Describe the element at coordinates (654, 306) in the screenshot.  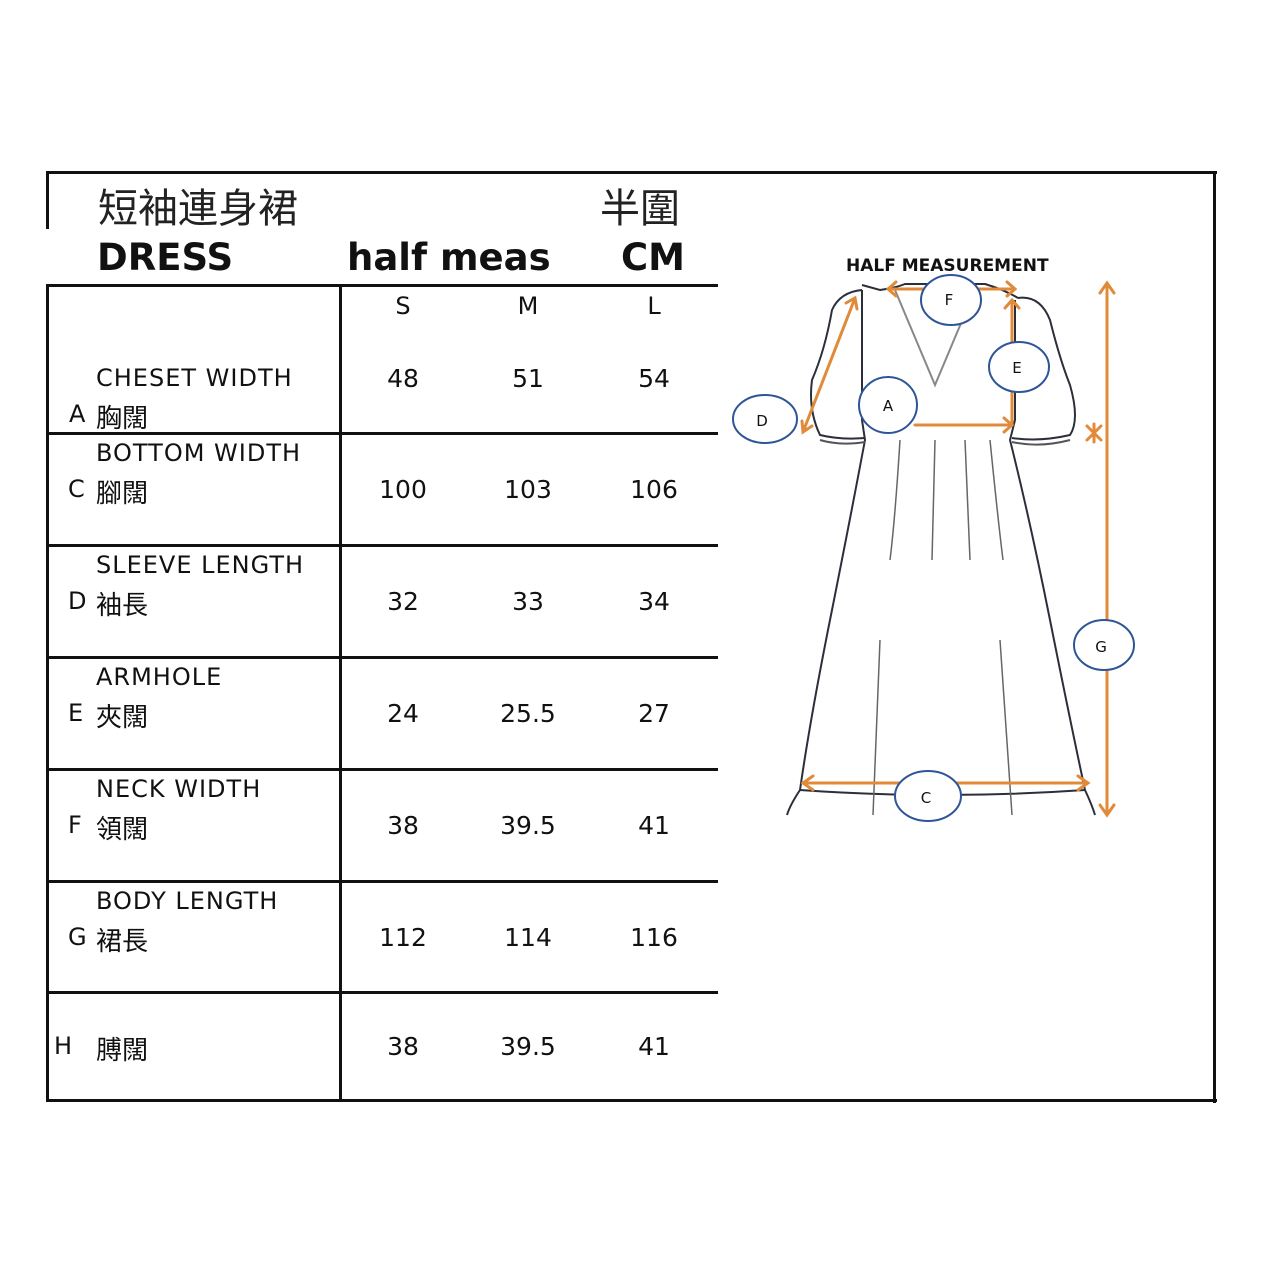
I see `size-l: L` at that location.